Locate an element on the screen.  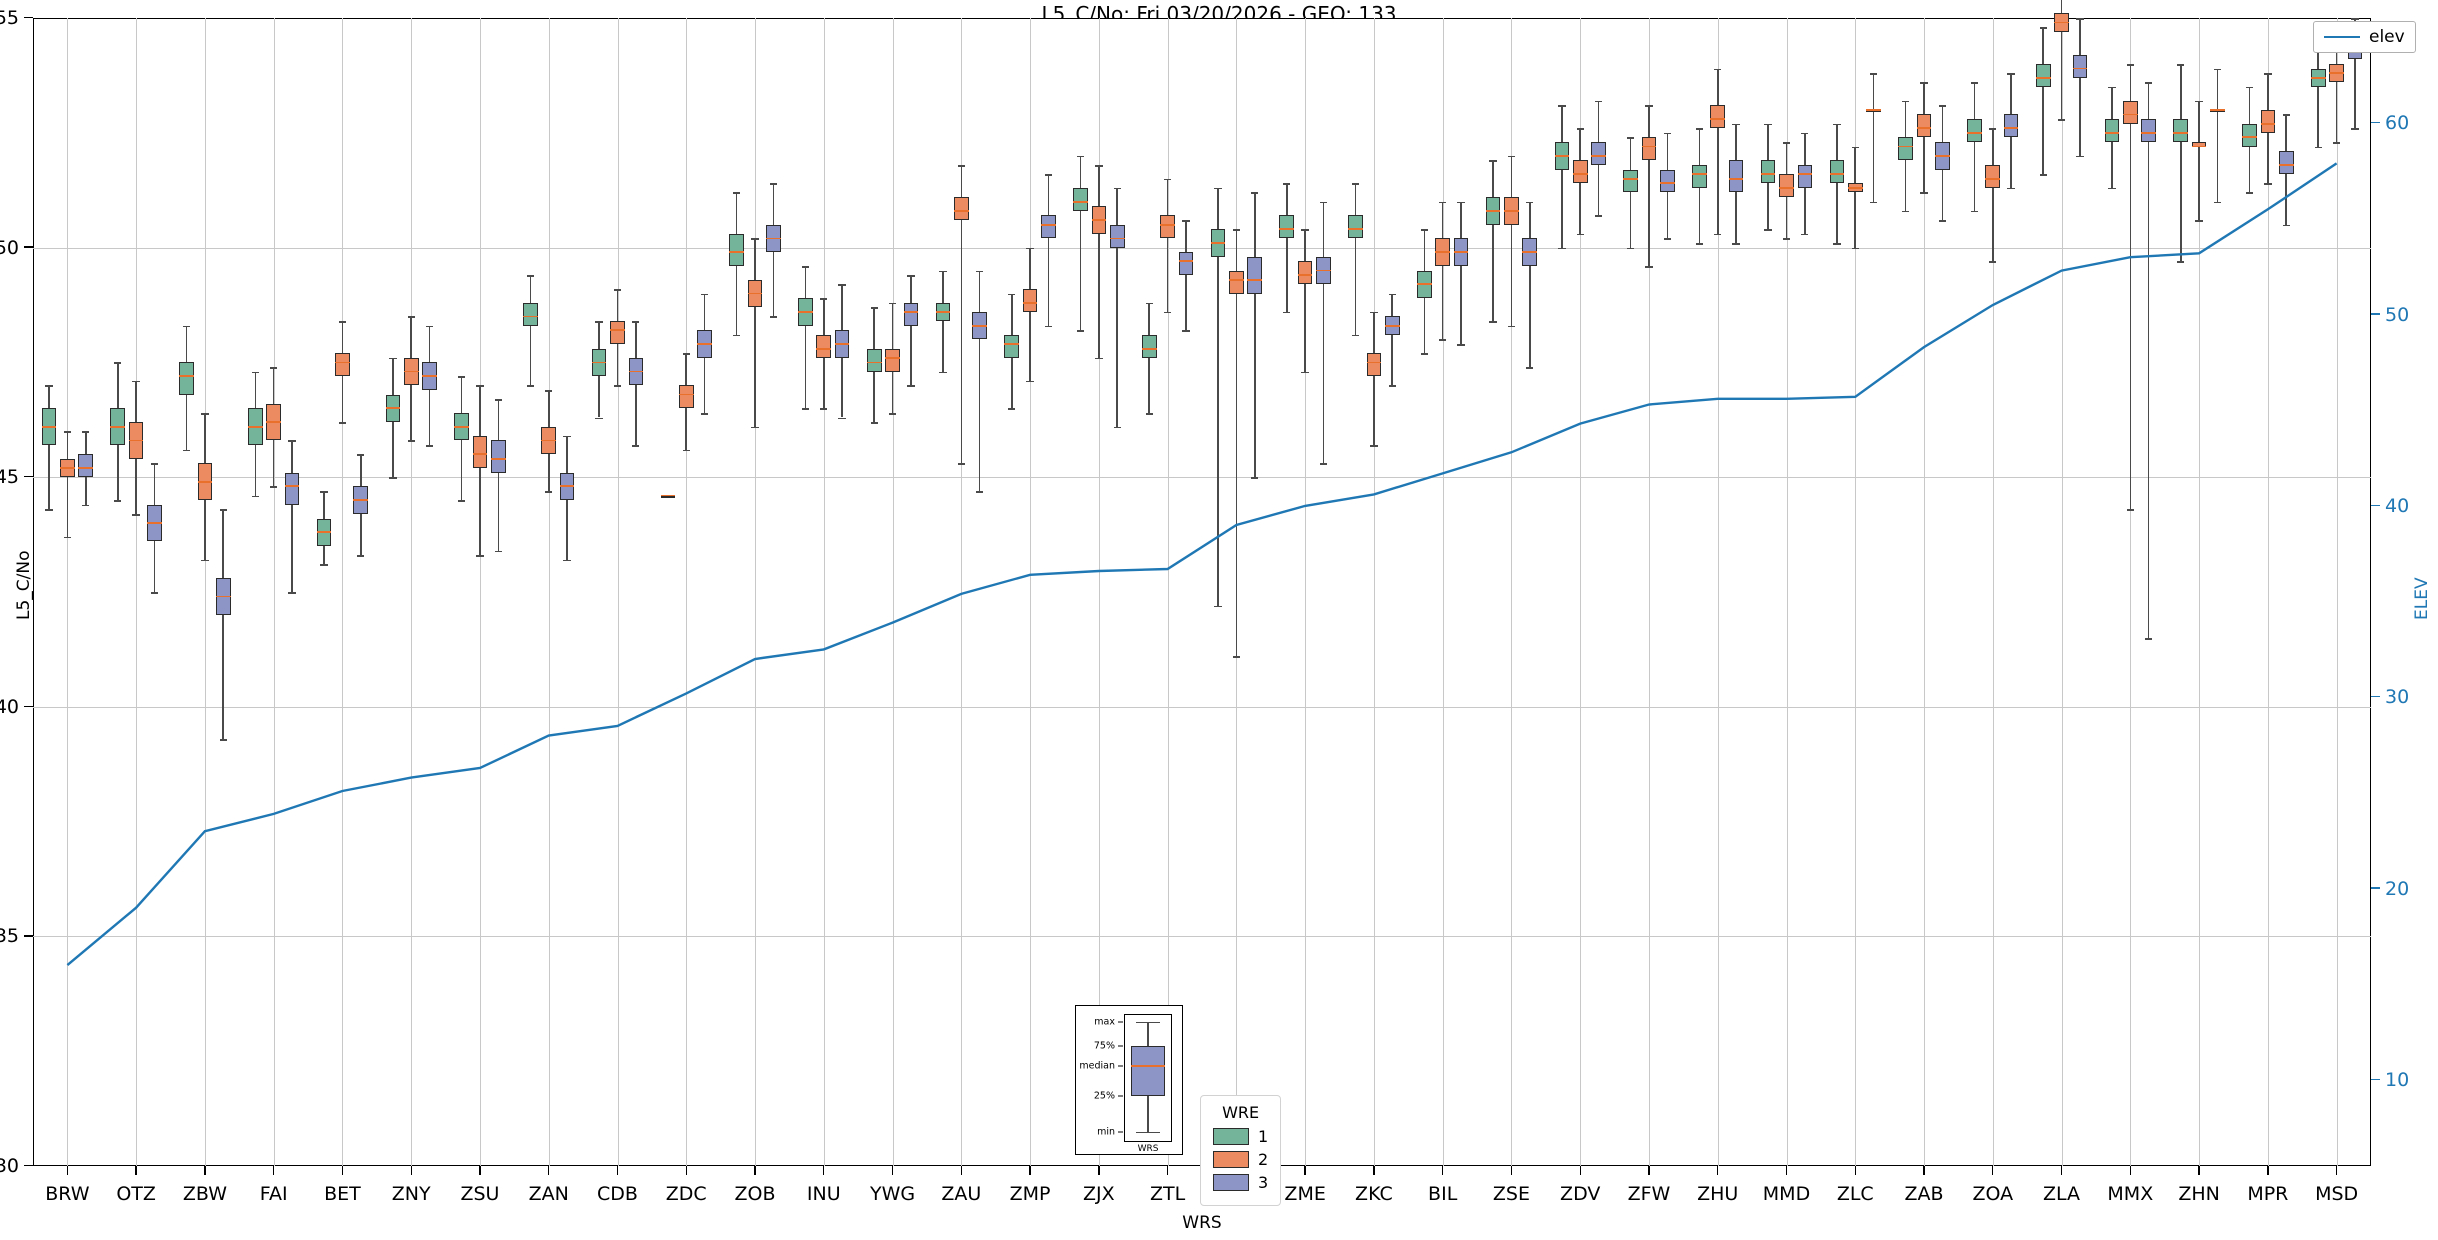
wre-legend: WRE 1 2 3 is located at coordinates (1241, 1150).